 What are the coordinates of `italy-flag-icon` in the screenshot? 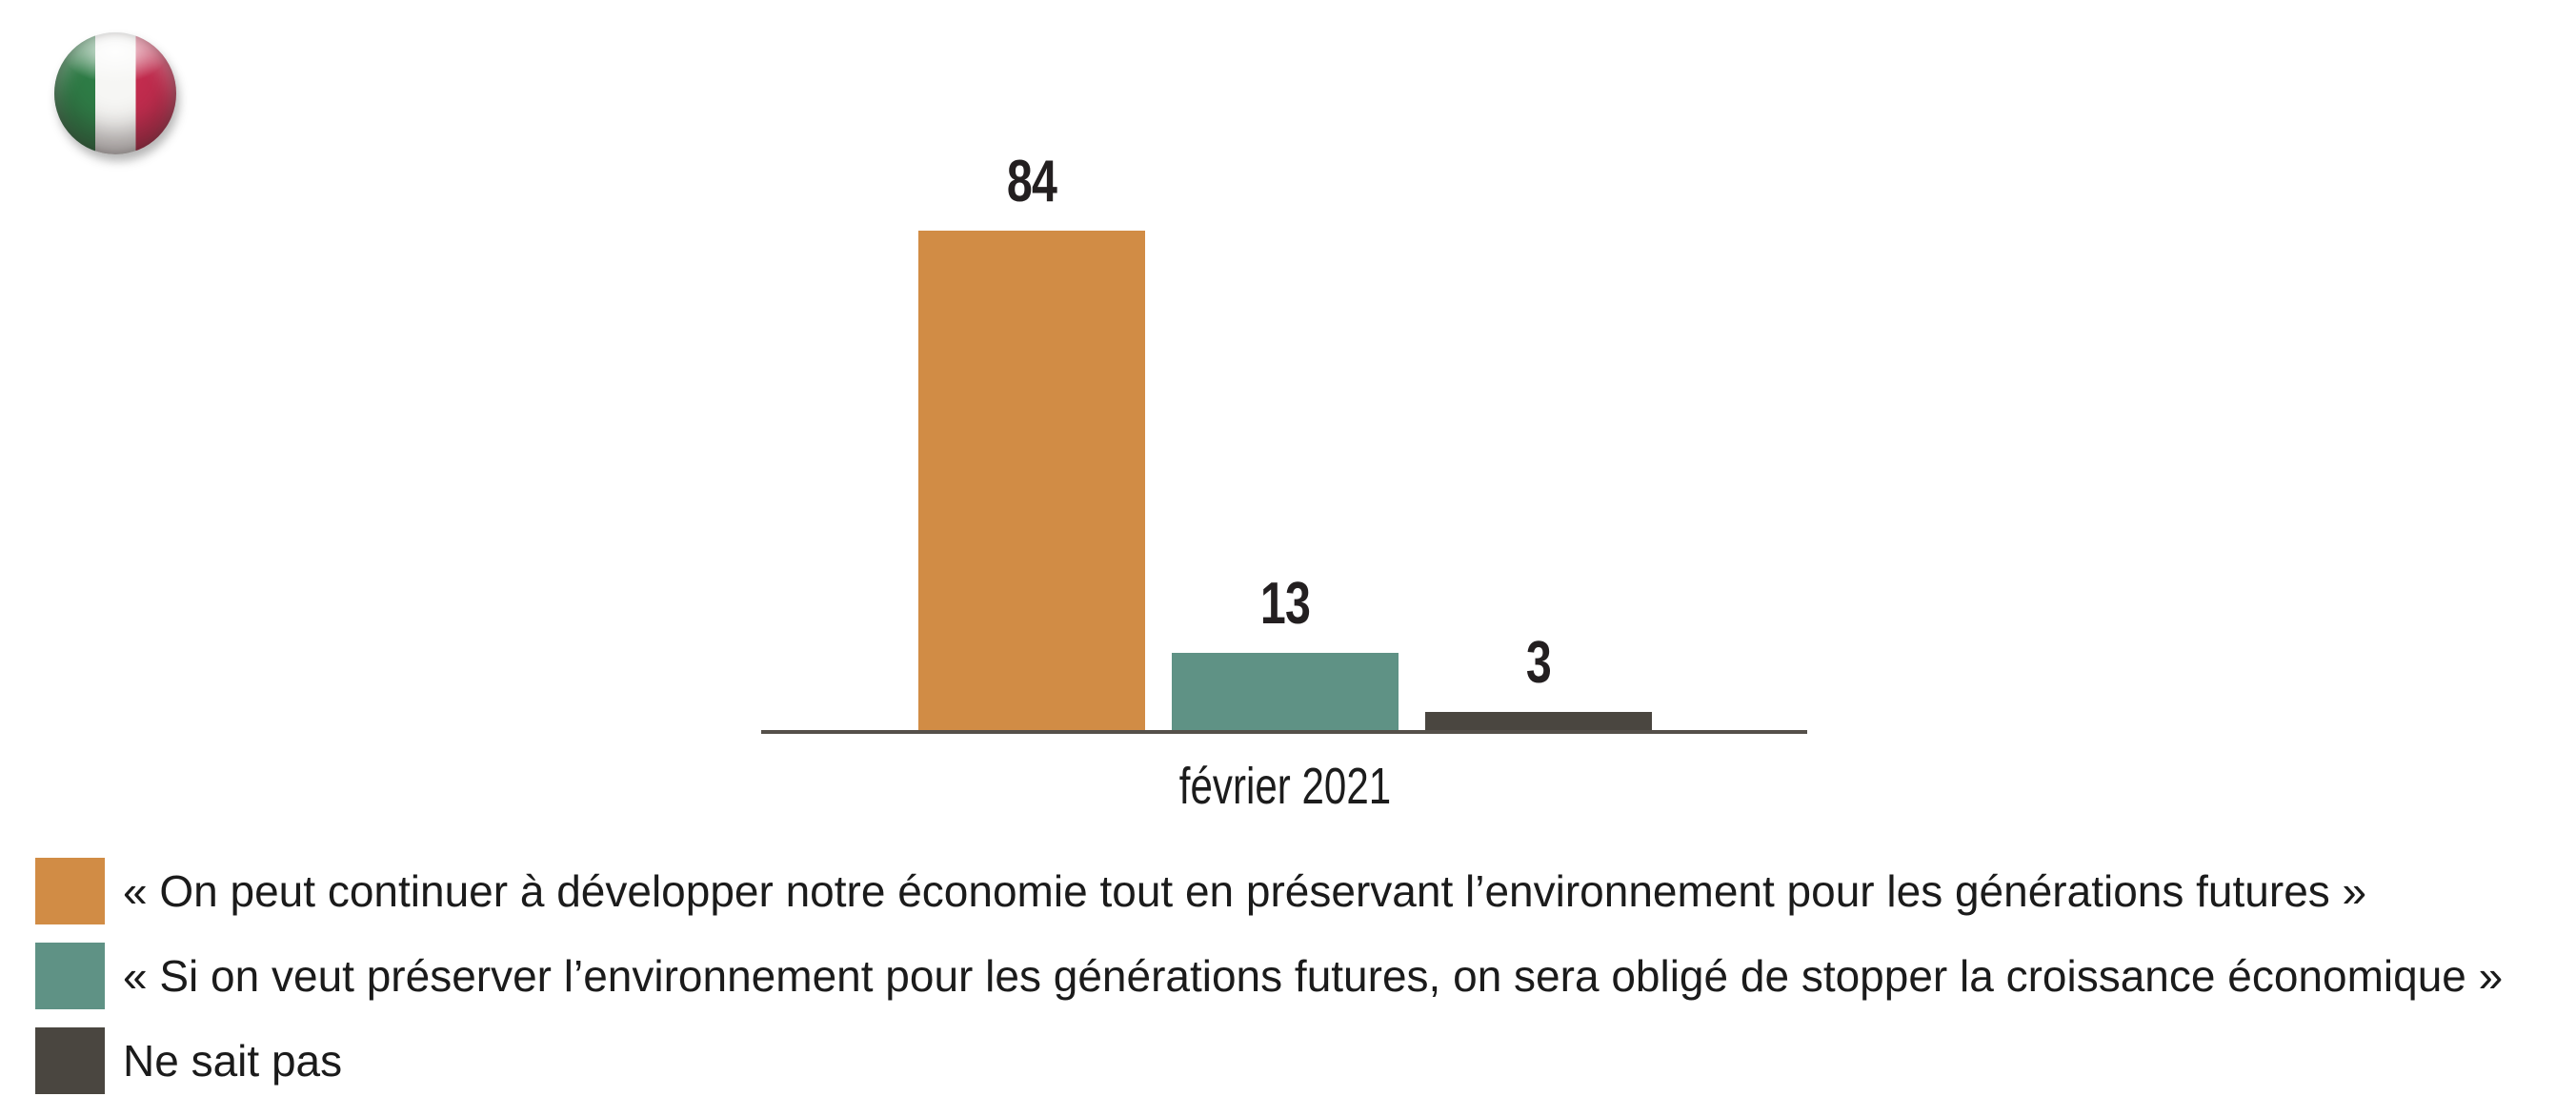 It's located at (115, 93).